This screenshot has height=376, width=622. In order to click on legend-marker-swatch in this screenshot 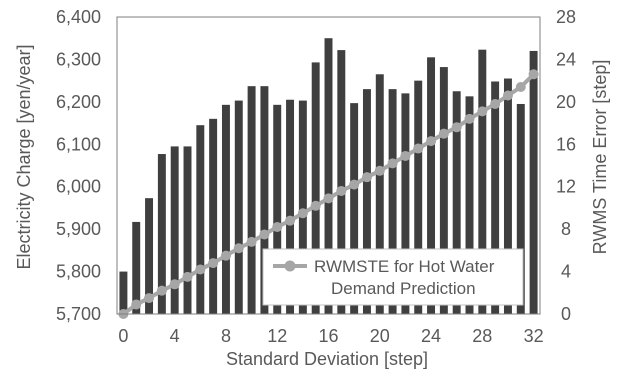, I will do `click(290, 266)`.